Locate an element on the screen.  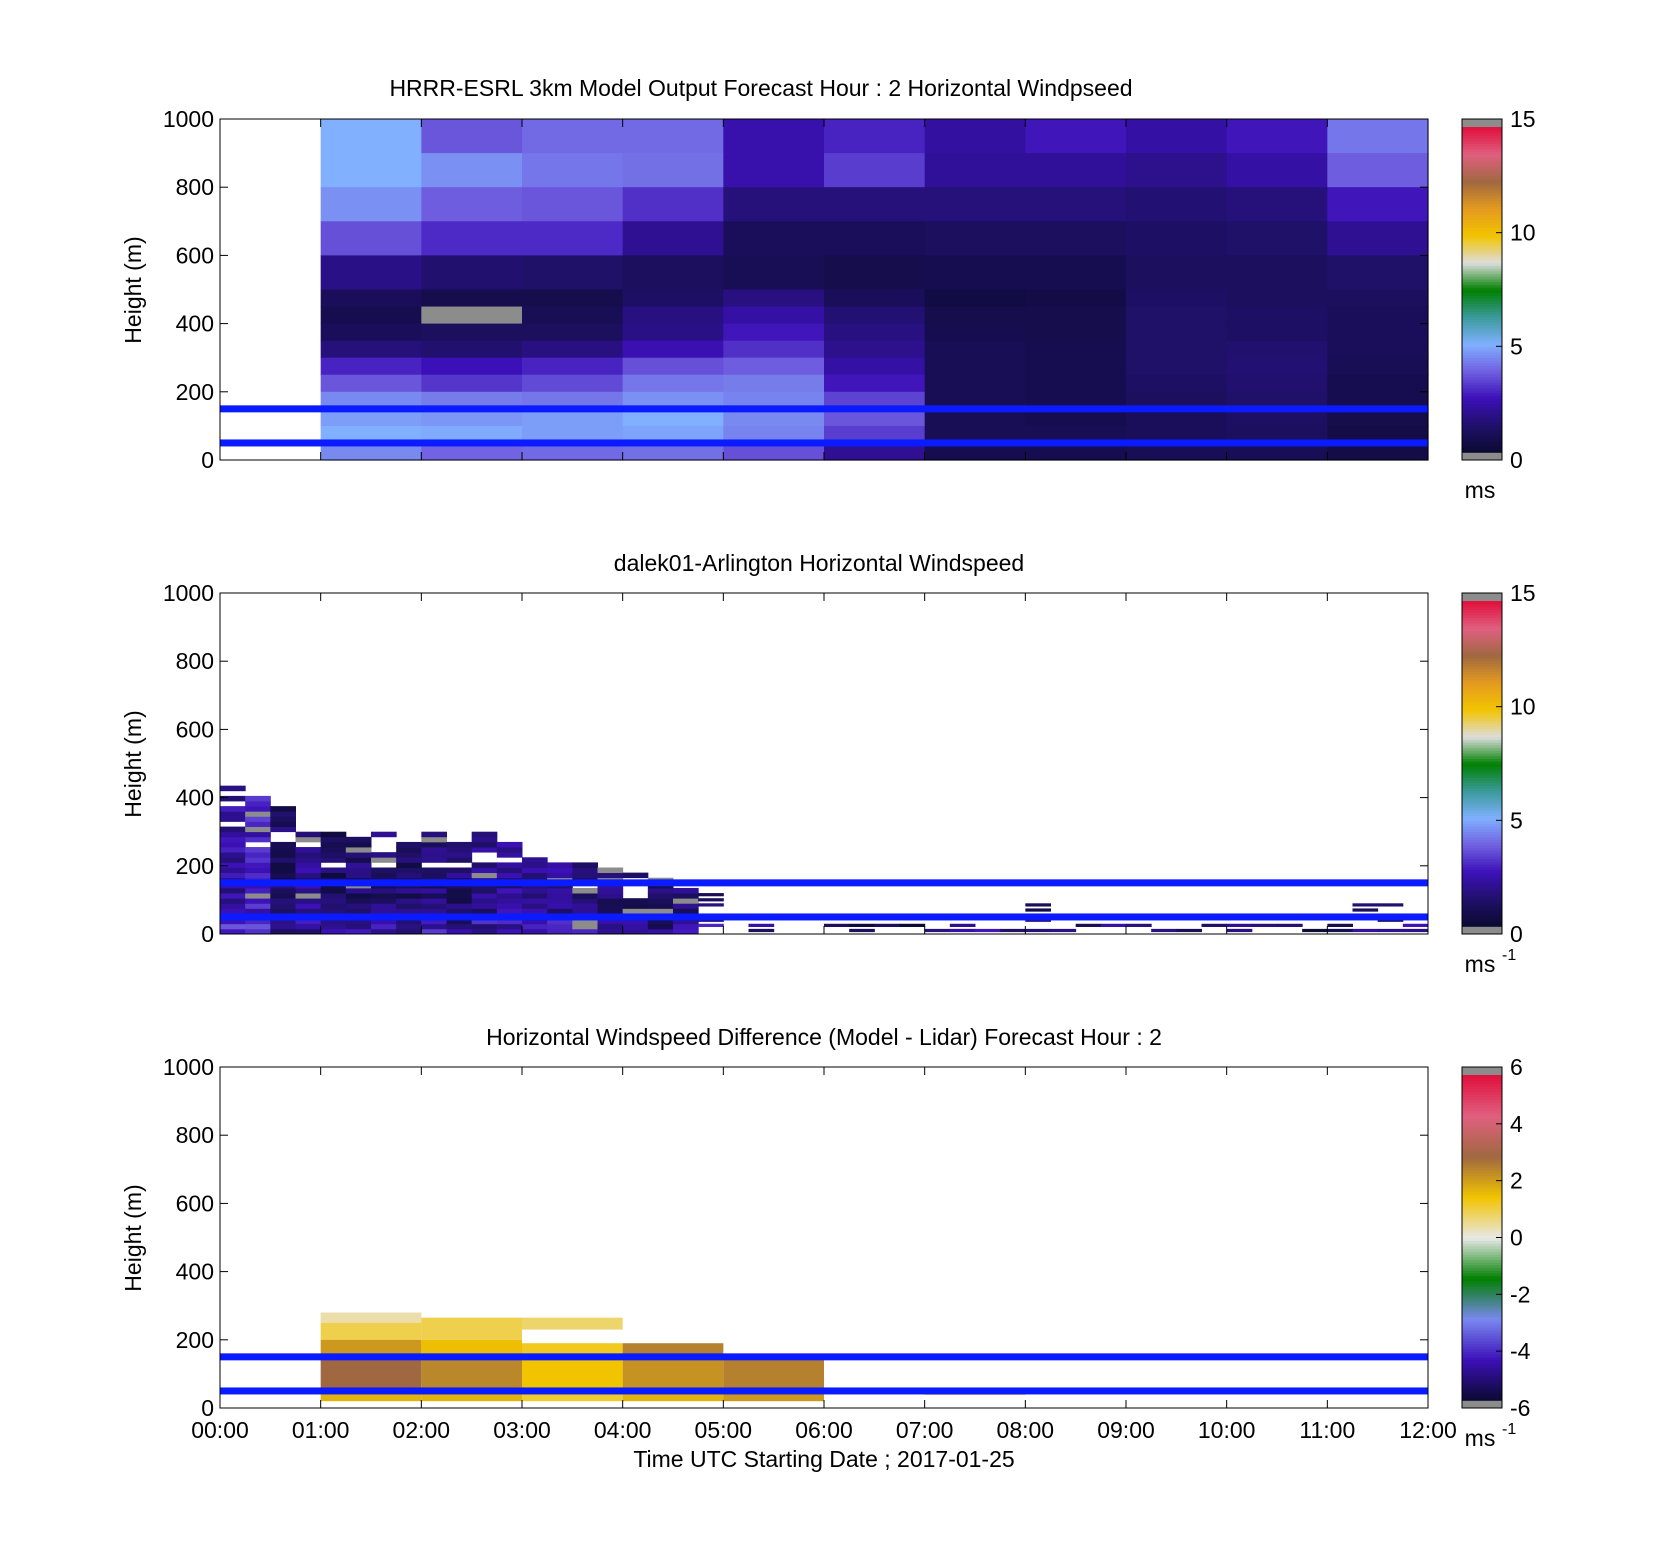
model-ylabel: Height (m) is located at coordinates (133, 289).